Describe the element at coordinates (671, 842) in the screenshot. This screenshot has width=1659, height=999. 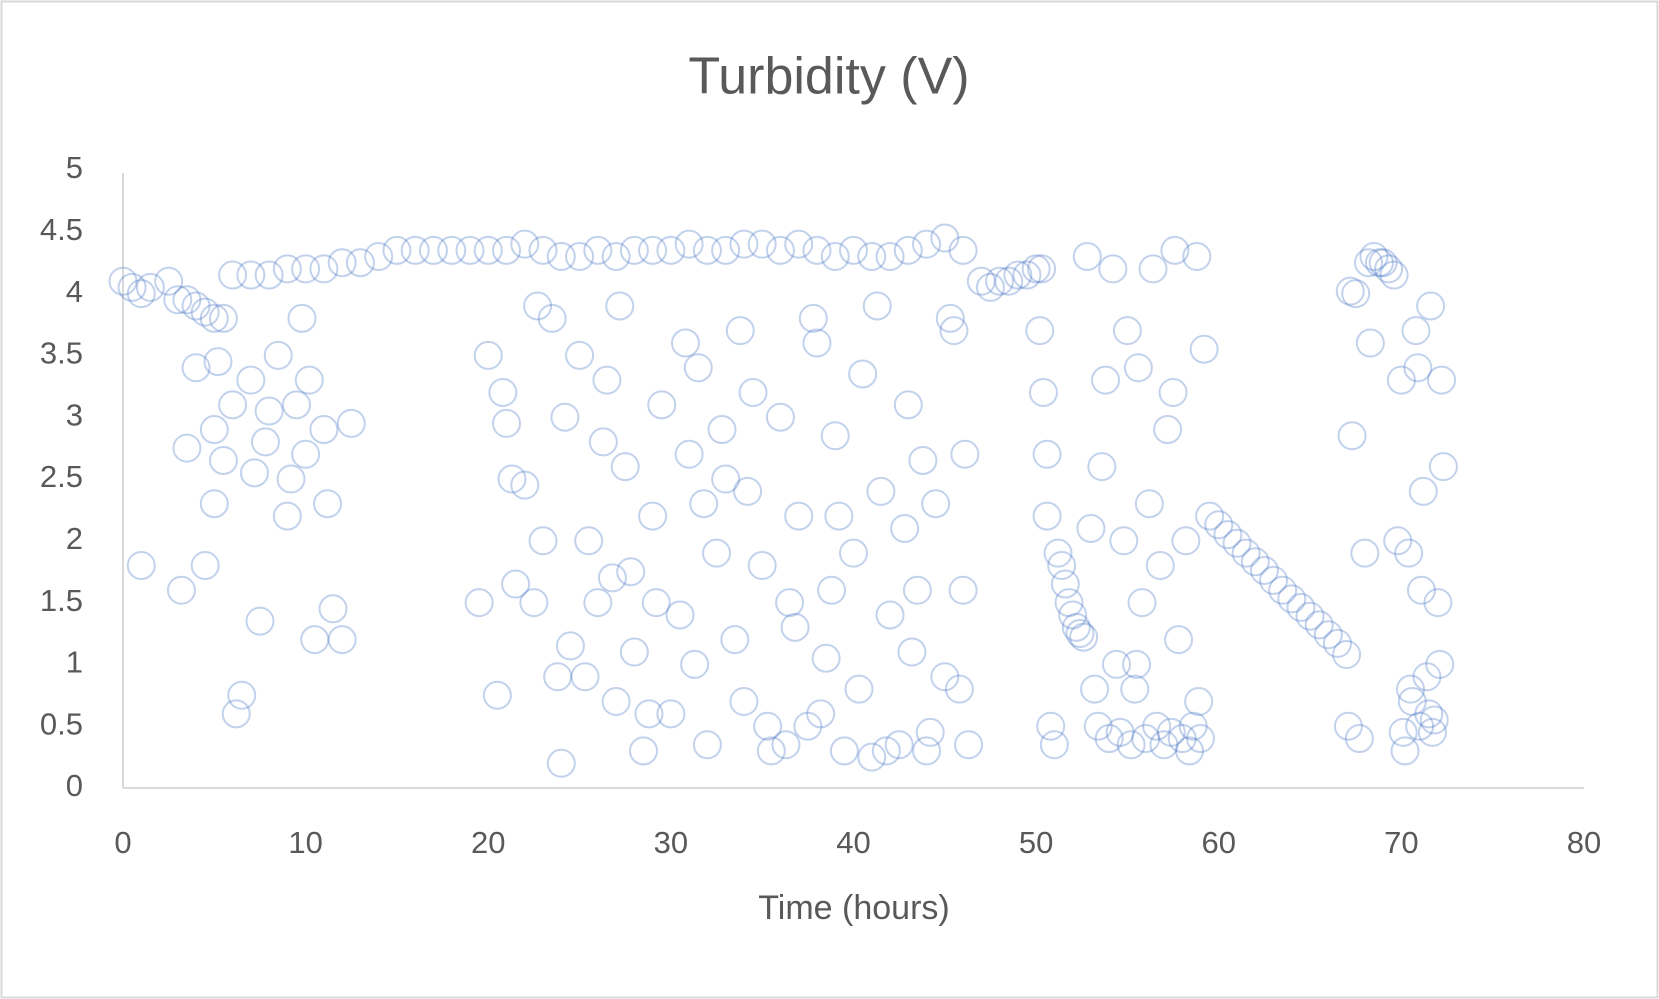
I see `x-tick-label: 30` at that location.